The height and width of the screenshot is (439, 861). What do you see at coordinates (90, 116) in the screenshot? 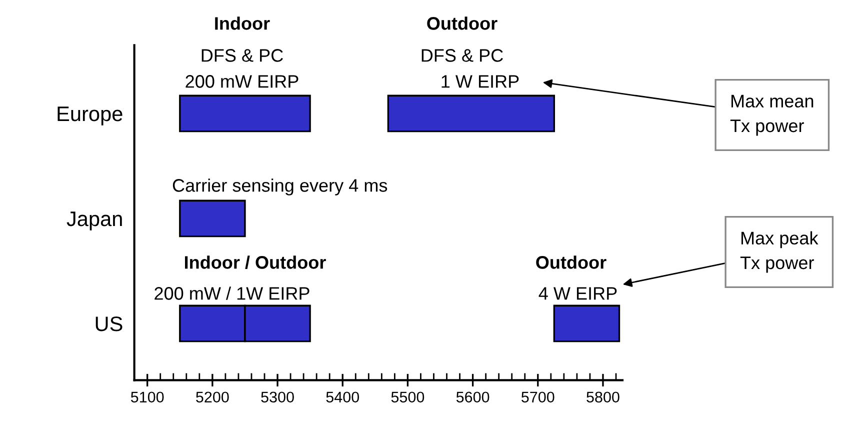
I see `y-tick-label: Europe` at bounding box center [90, 116].